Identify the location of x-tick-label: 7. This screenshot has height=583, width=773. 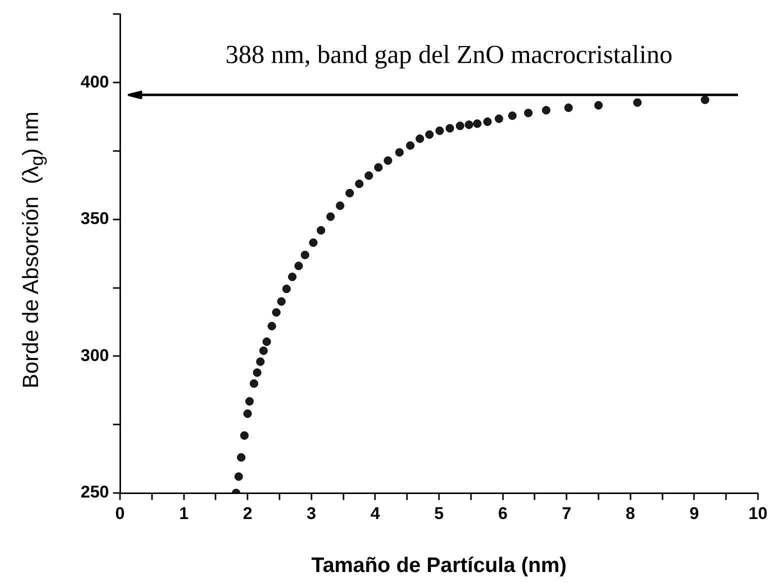
(567, 513).